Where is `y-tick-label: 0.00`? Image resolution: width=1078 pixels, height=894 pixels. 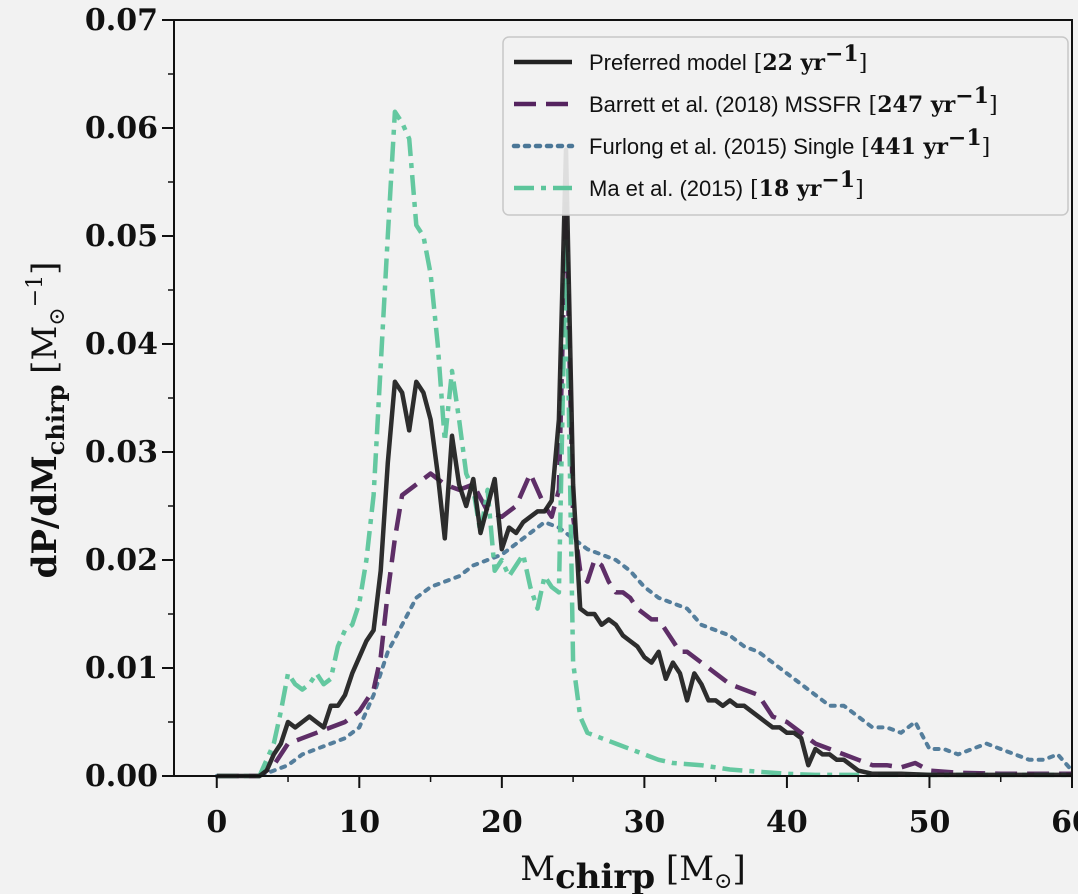 y-tick-label: 0.00 is located at coordinates (121, 776).